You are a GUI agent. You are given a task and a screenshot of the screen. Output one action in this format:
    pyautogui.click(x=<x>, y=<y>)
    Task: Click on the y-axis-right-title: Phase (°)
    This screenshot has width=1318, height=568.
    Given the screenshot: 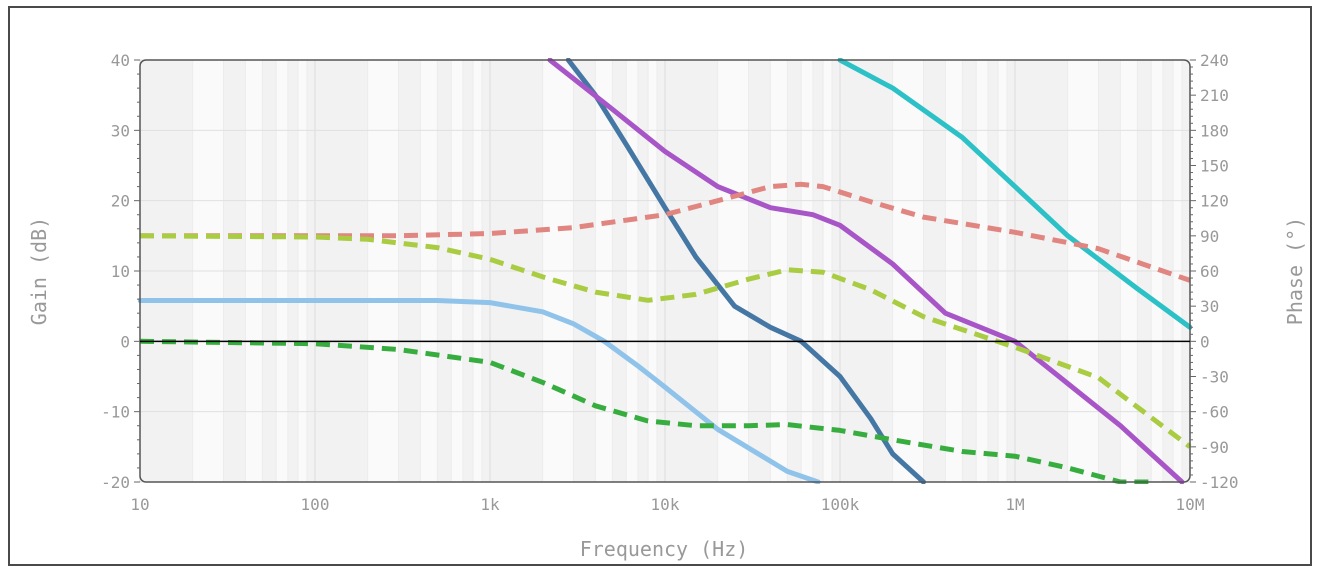 What is the action you would take?
    pyautogui.click(x=1295, y=271)
    